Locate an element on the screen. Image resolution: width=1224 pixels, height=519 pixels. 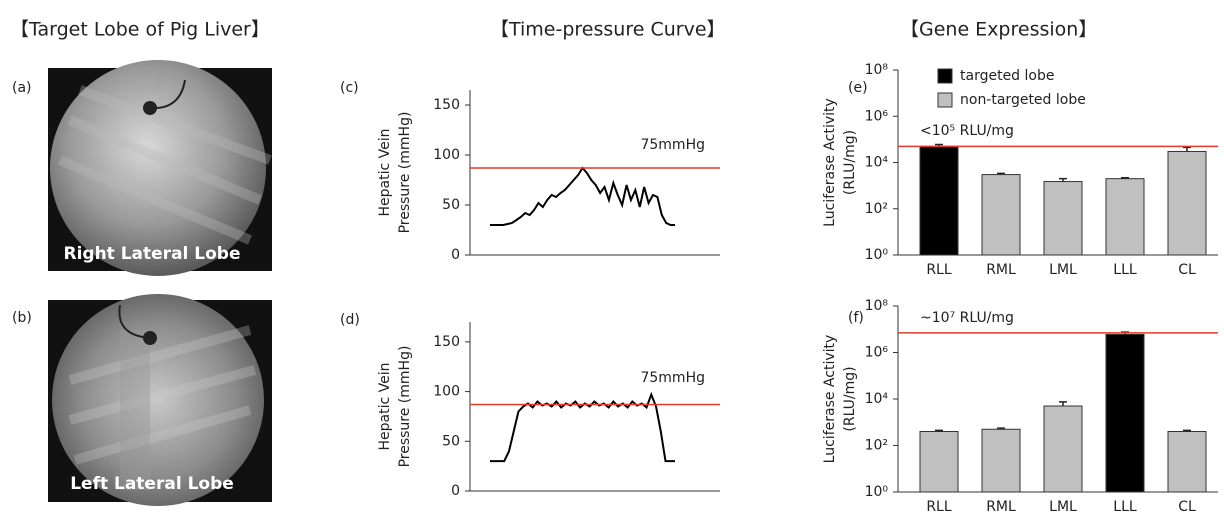
panel-label: (a) is located at coordinates (22, 88).